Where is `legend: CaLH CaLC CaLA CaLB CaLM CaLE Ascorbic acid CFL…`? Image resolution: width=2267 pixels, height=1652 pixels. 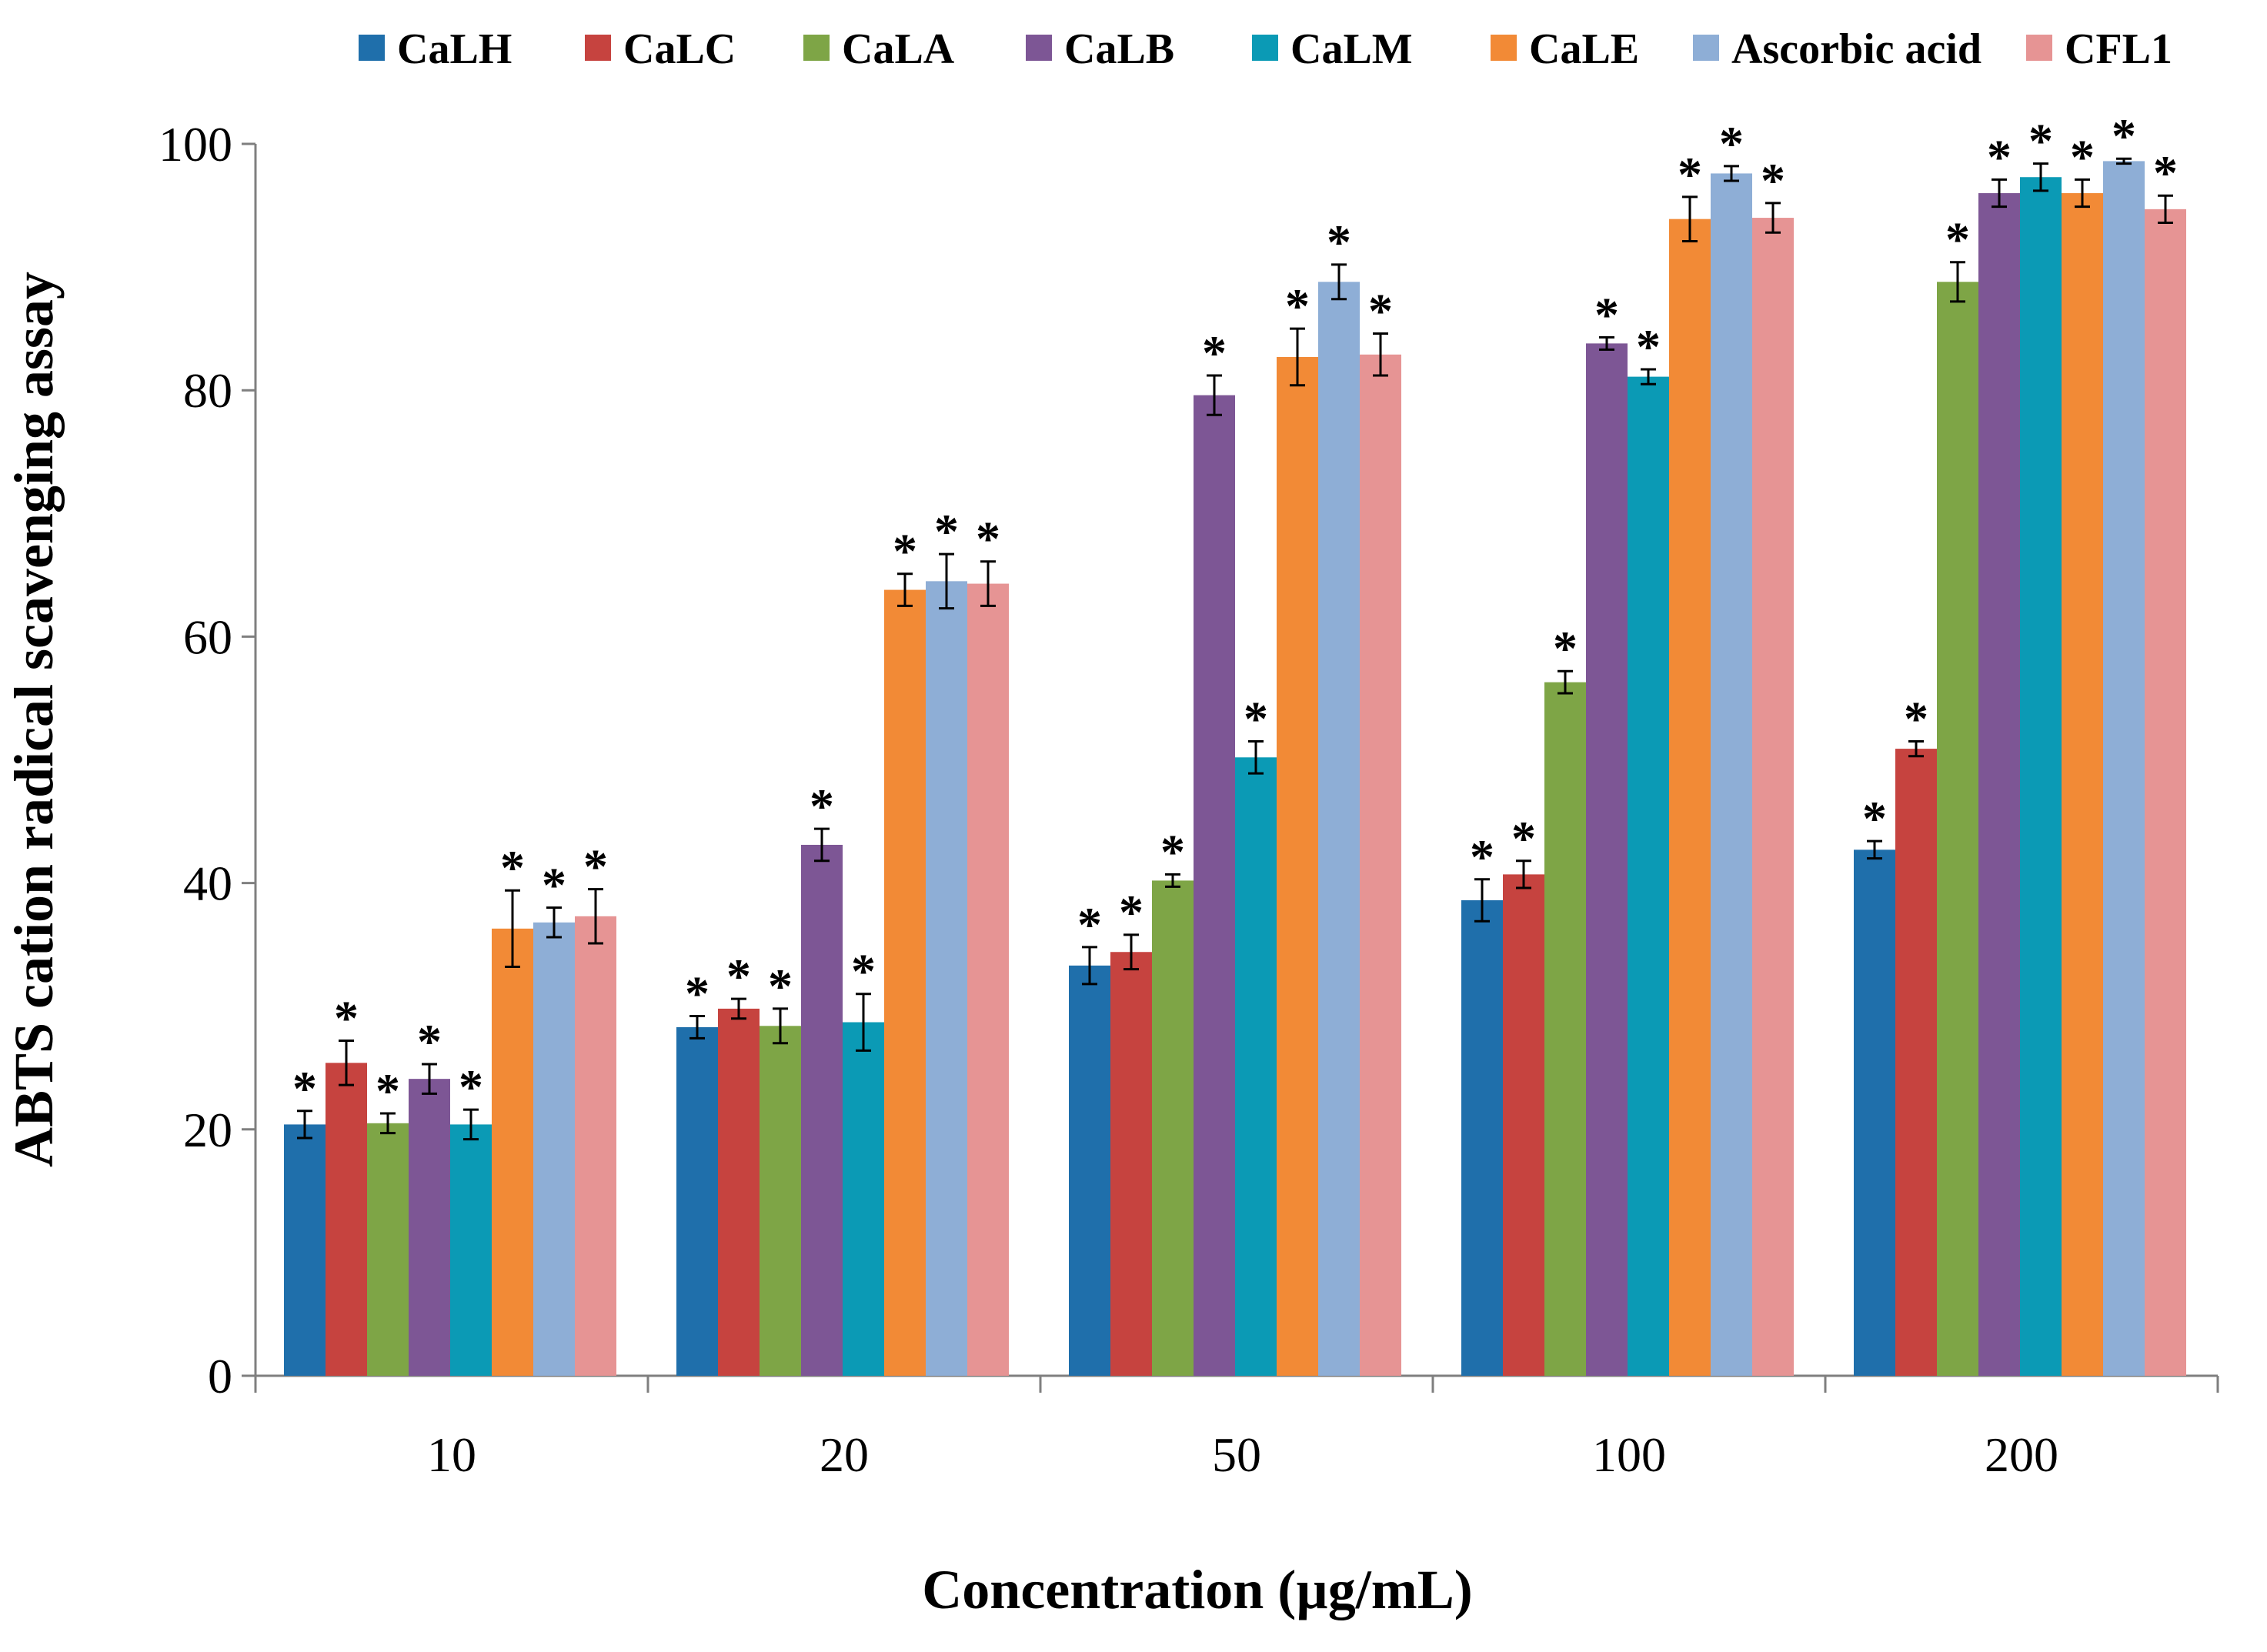 legend: CaLH CaLC CaLA CaLB CaLM CaLE Ascorbic acid CFL… is located at coordinates (1265, 49).